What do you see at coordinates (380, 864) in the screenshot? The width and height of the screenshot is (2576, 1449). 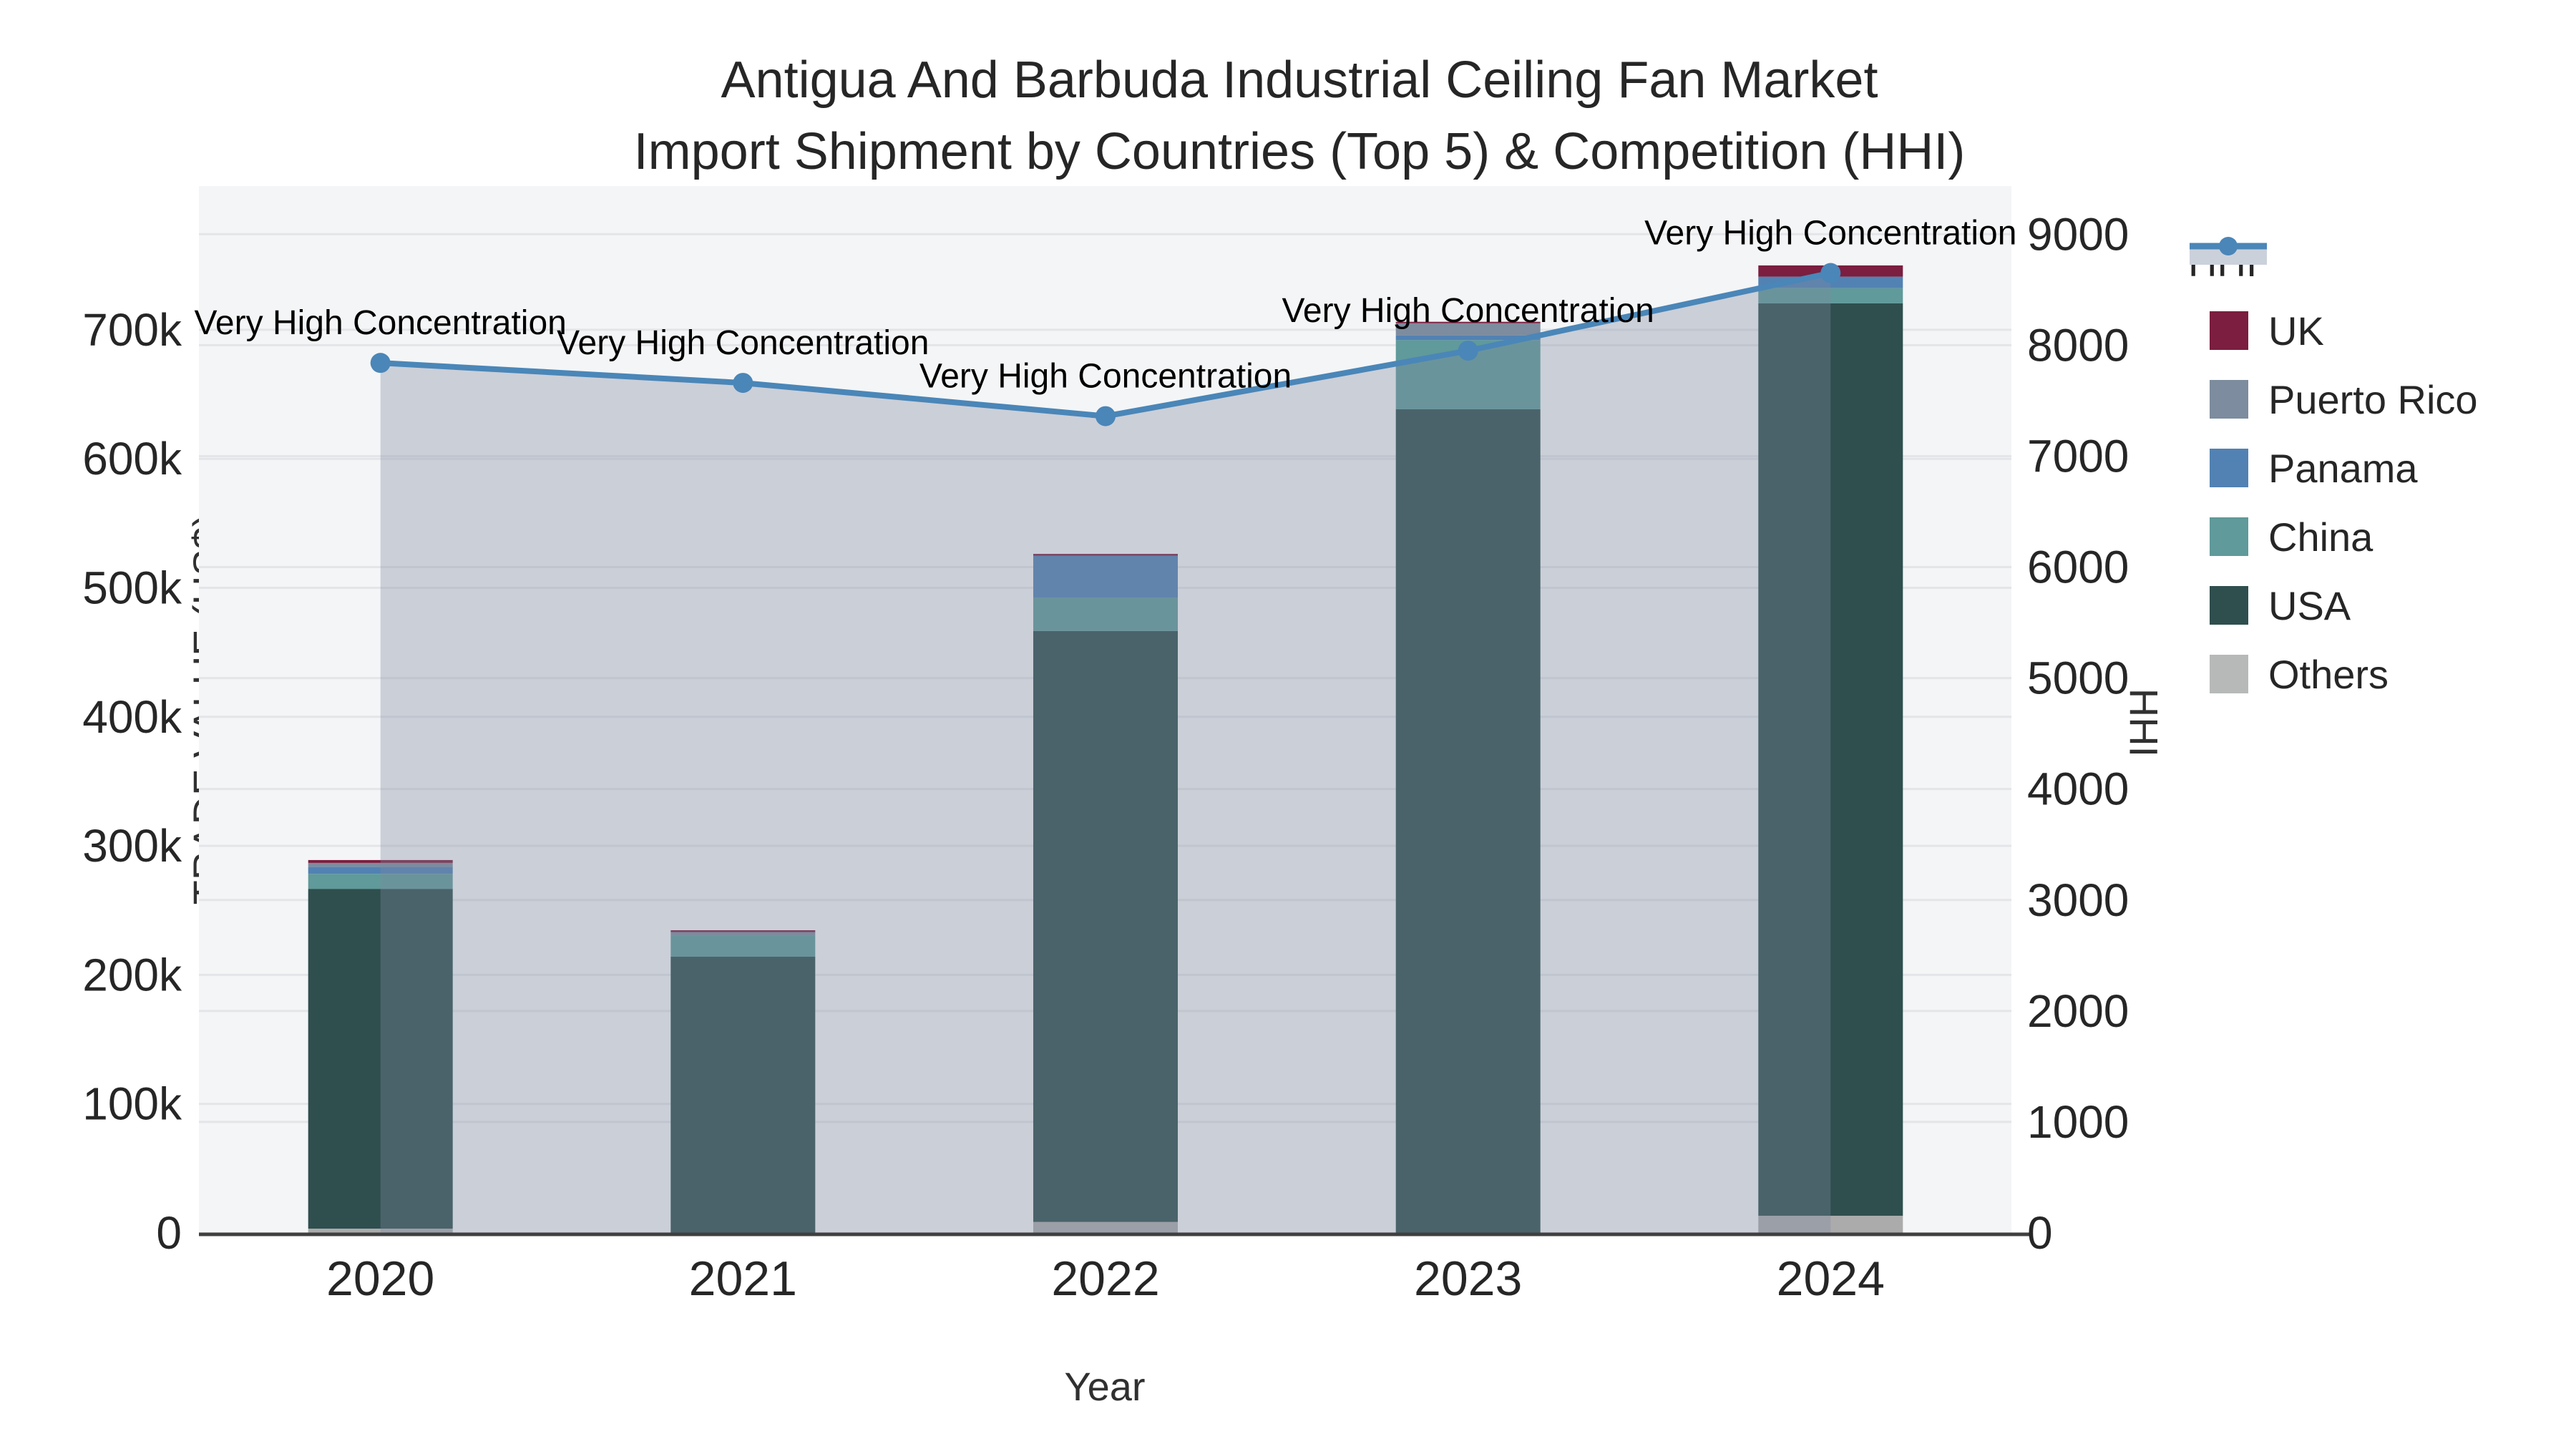 I see `bar-puerto-rico-2020` at bounding box center [380, 864].